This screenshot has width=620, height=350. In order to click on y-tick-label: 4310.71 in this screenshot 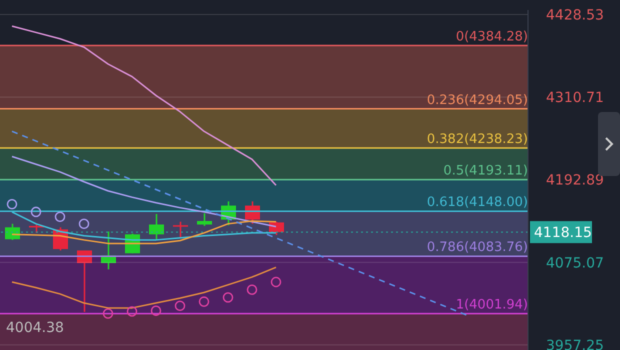, I will do `click(575, 98)`.